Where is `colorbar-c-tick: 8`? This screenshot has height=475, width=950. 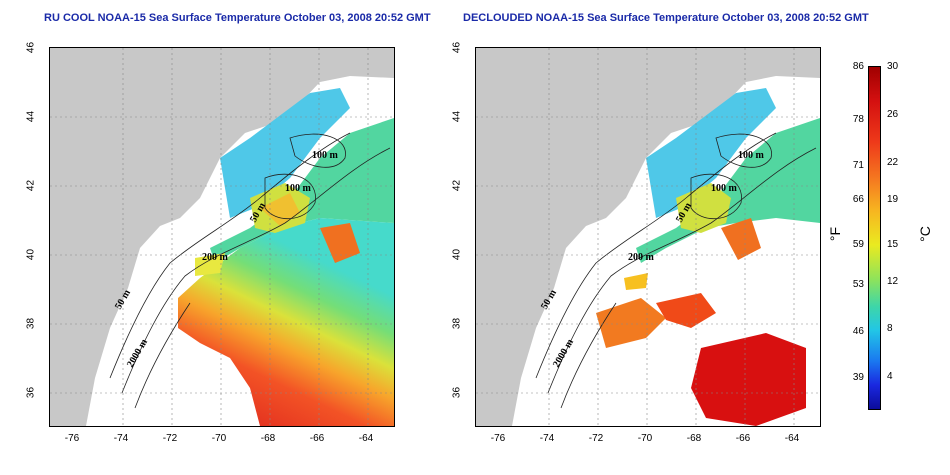 colorbar-c-tick: 8 is located at coordinates (890, 328).